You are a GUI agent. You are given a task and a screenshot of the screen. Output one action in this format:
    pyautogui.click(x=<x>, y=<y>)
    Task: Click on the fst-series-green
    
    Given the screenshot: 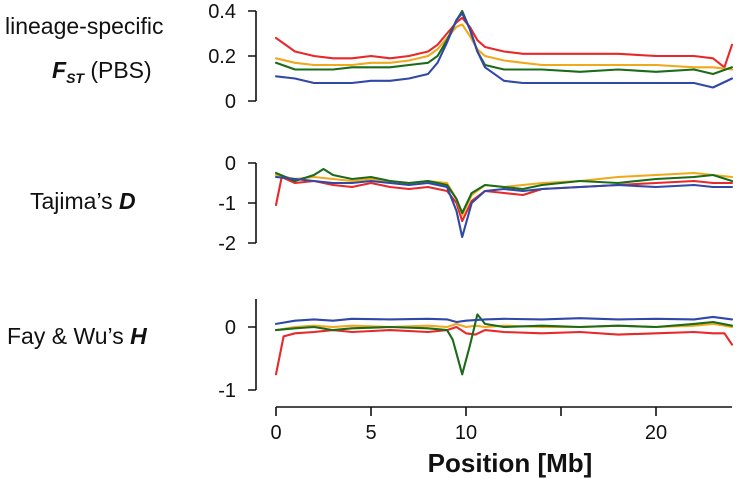 What is the action you would take?
    pyautogui.click(x=504, y=42)
    